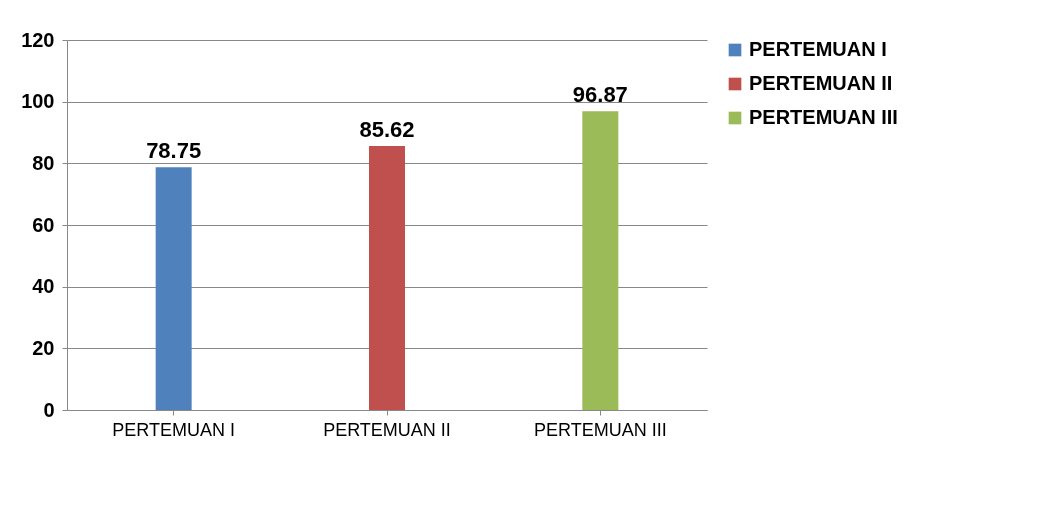 This screenshot has height=529, width=1048. Describe the element at coordinates (823, 117) in the screenshot. I see `legend-label: PERTEMUAN III` at that location.